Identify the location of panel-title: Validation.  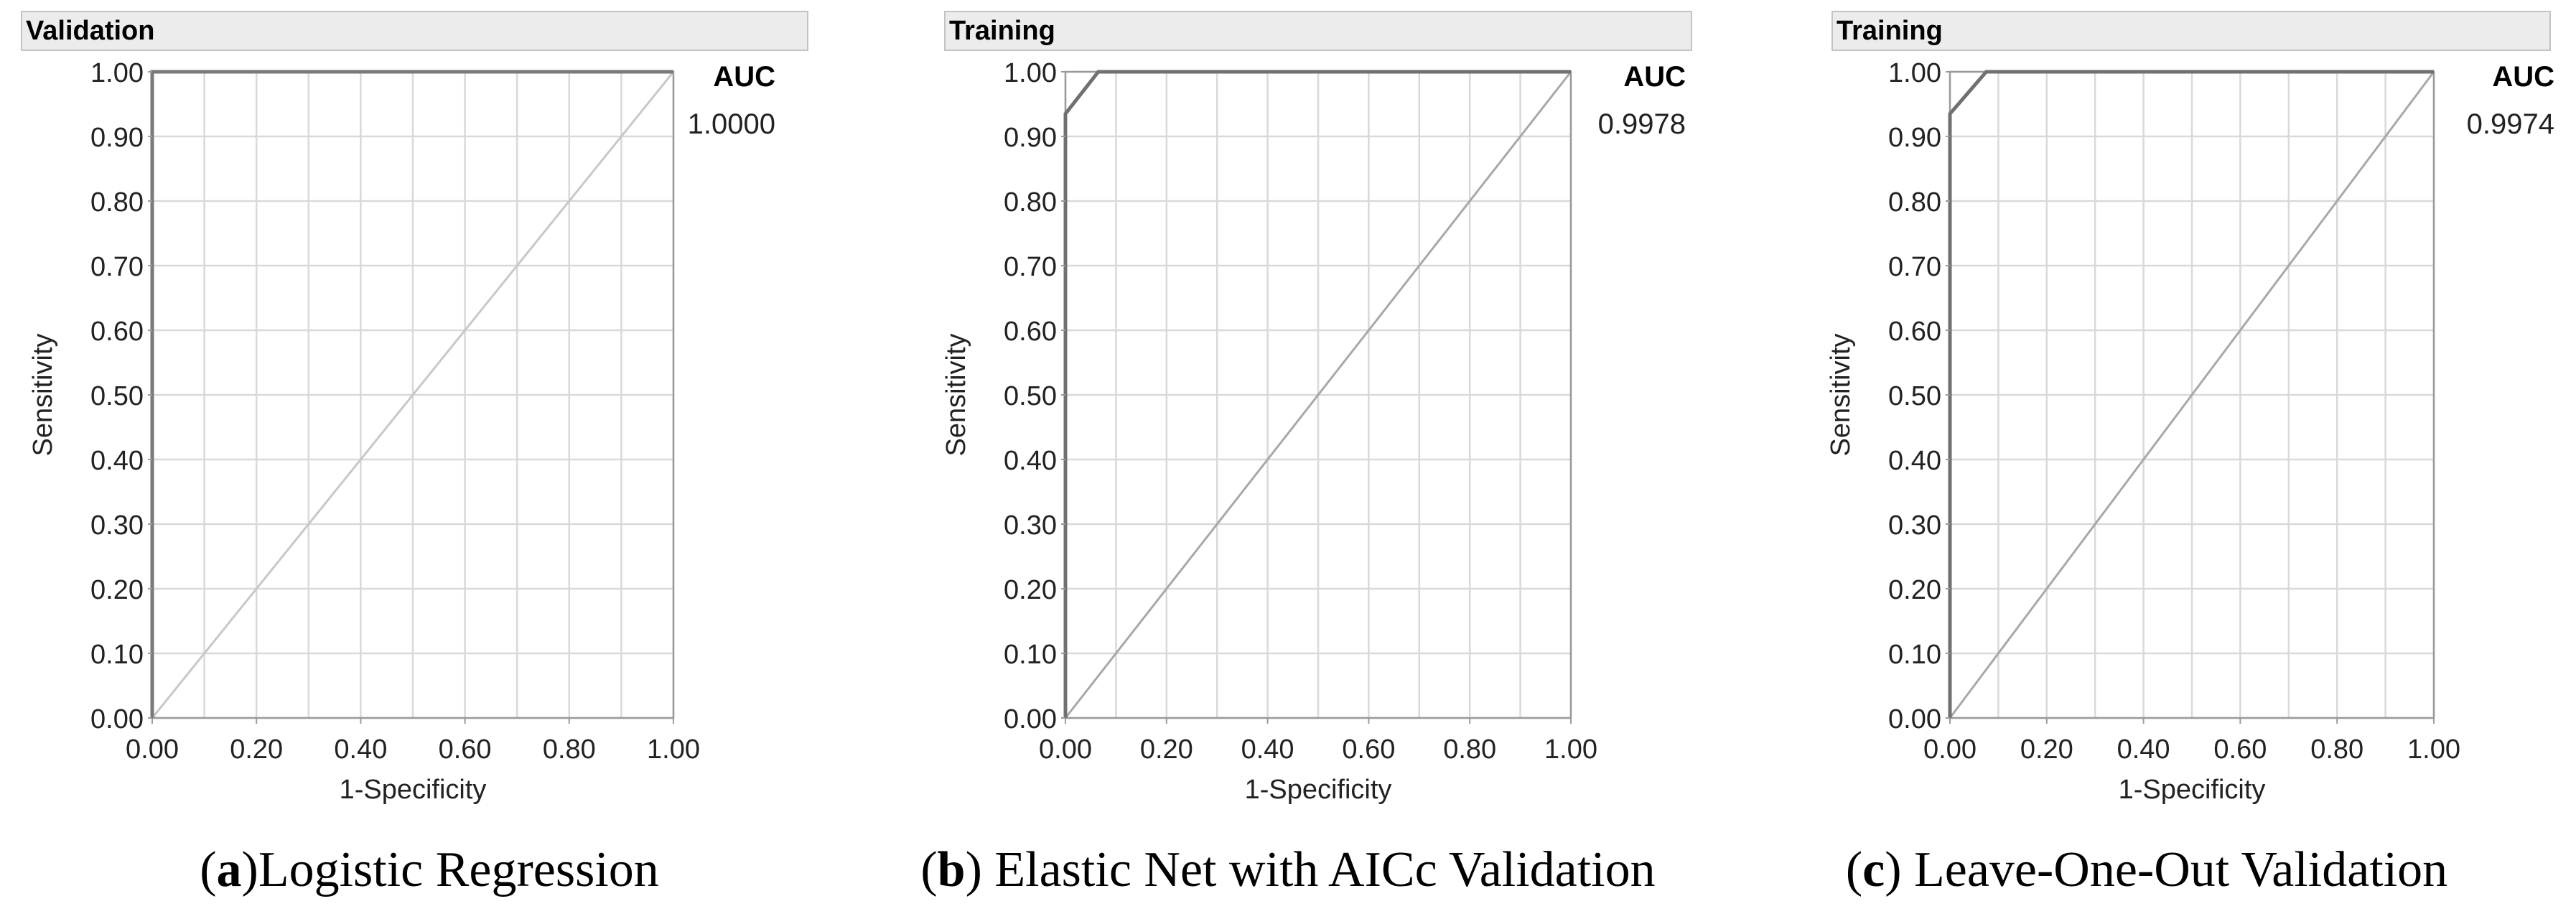
(90, 31).